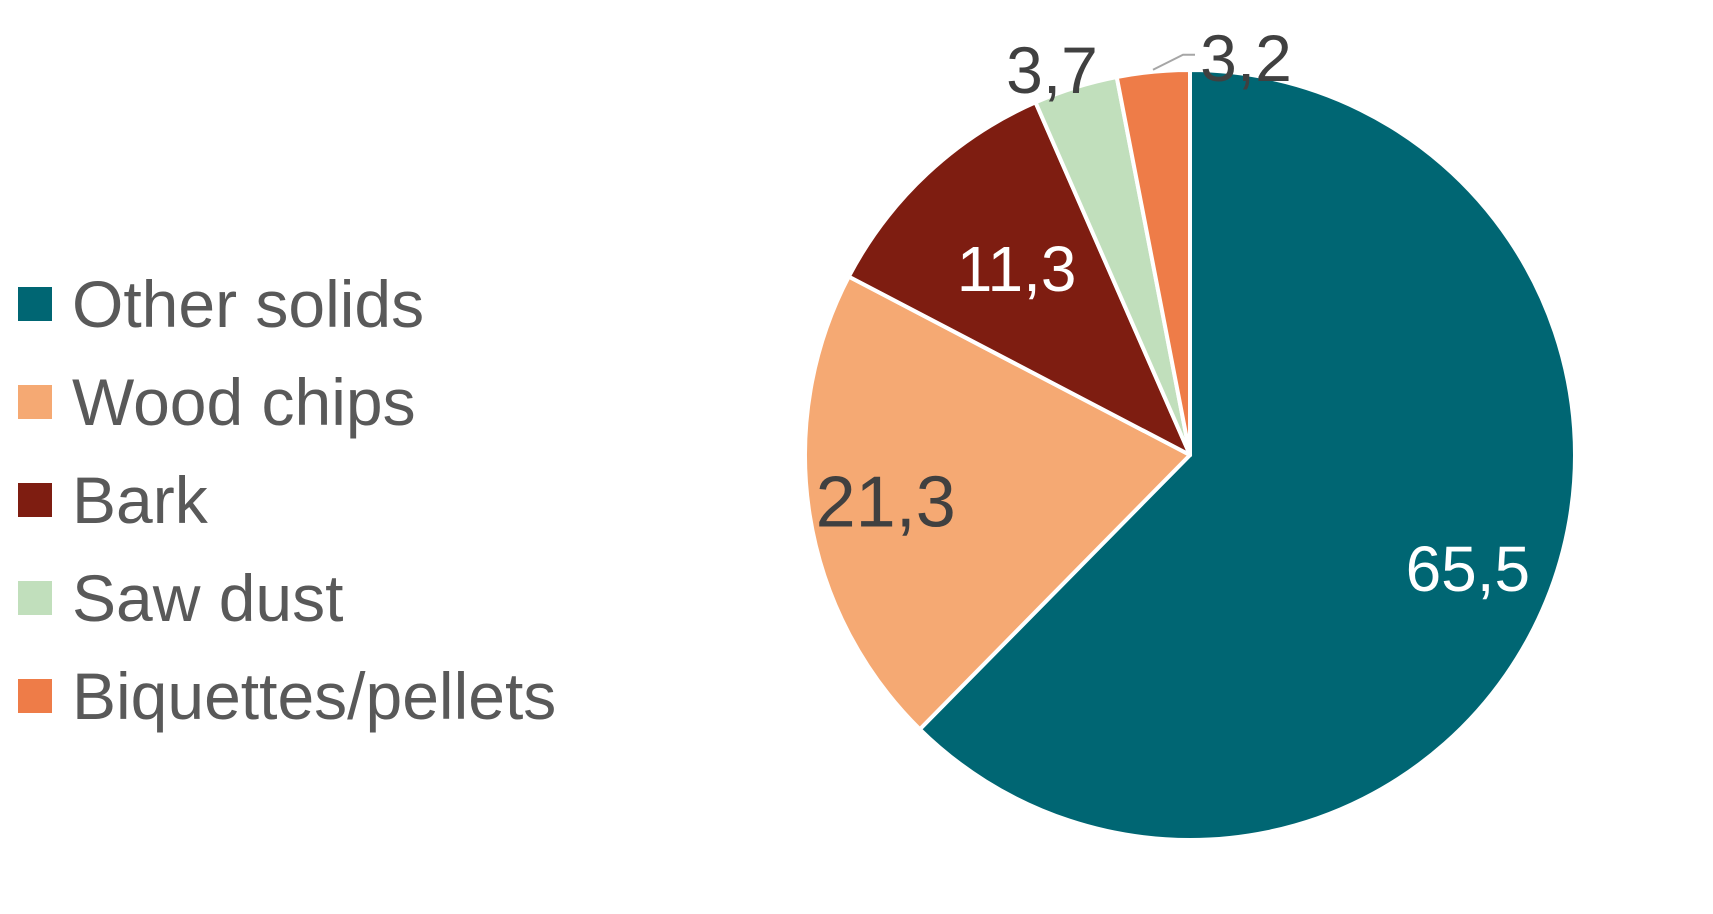 This screenshot has height=914, width=1713. What do you see at coordinates (35, 696) in the screenshot?
I see `legend-swatch-biquettes-pellets` at bounding box center [35, 696].